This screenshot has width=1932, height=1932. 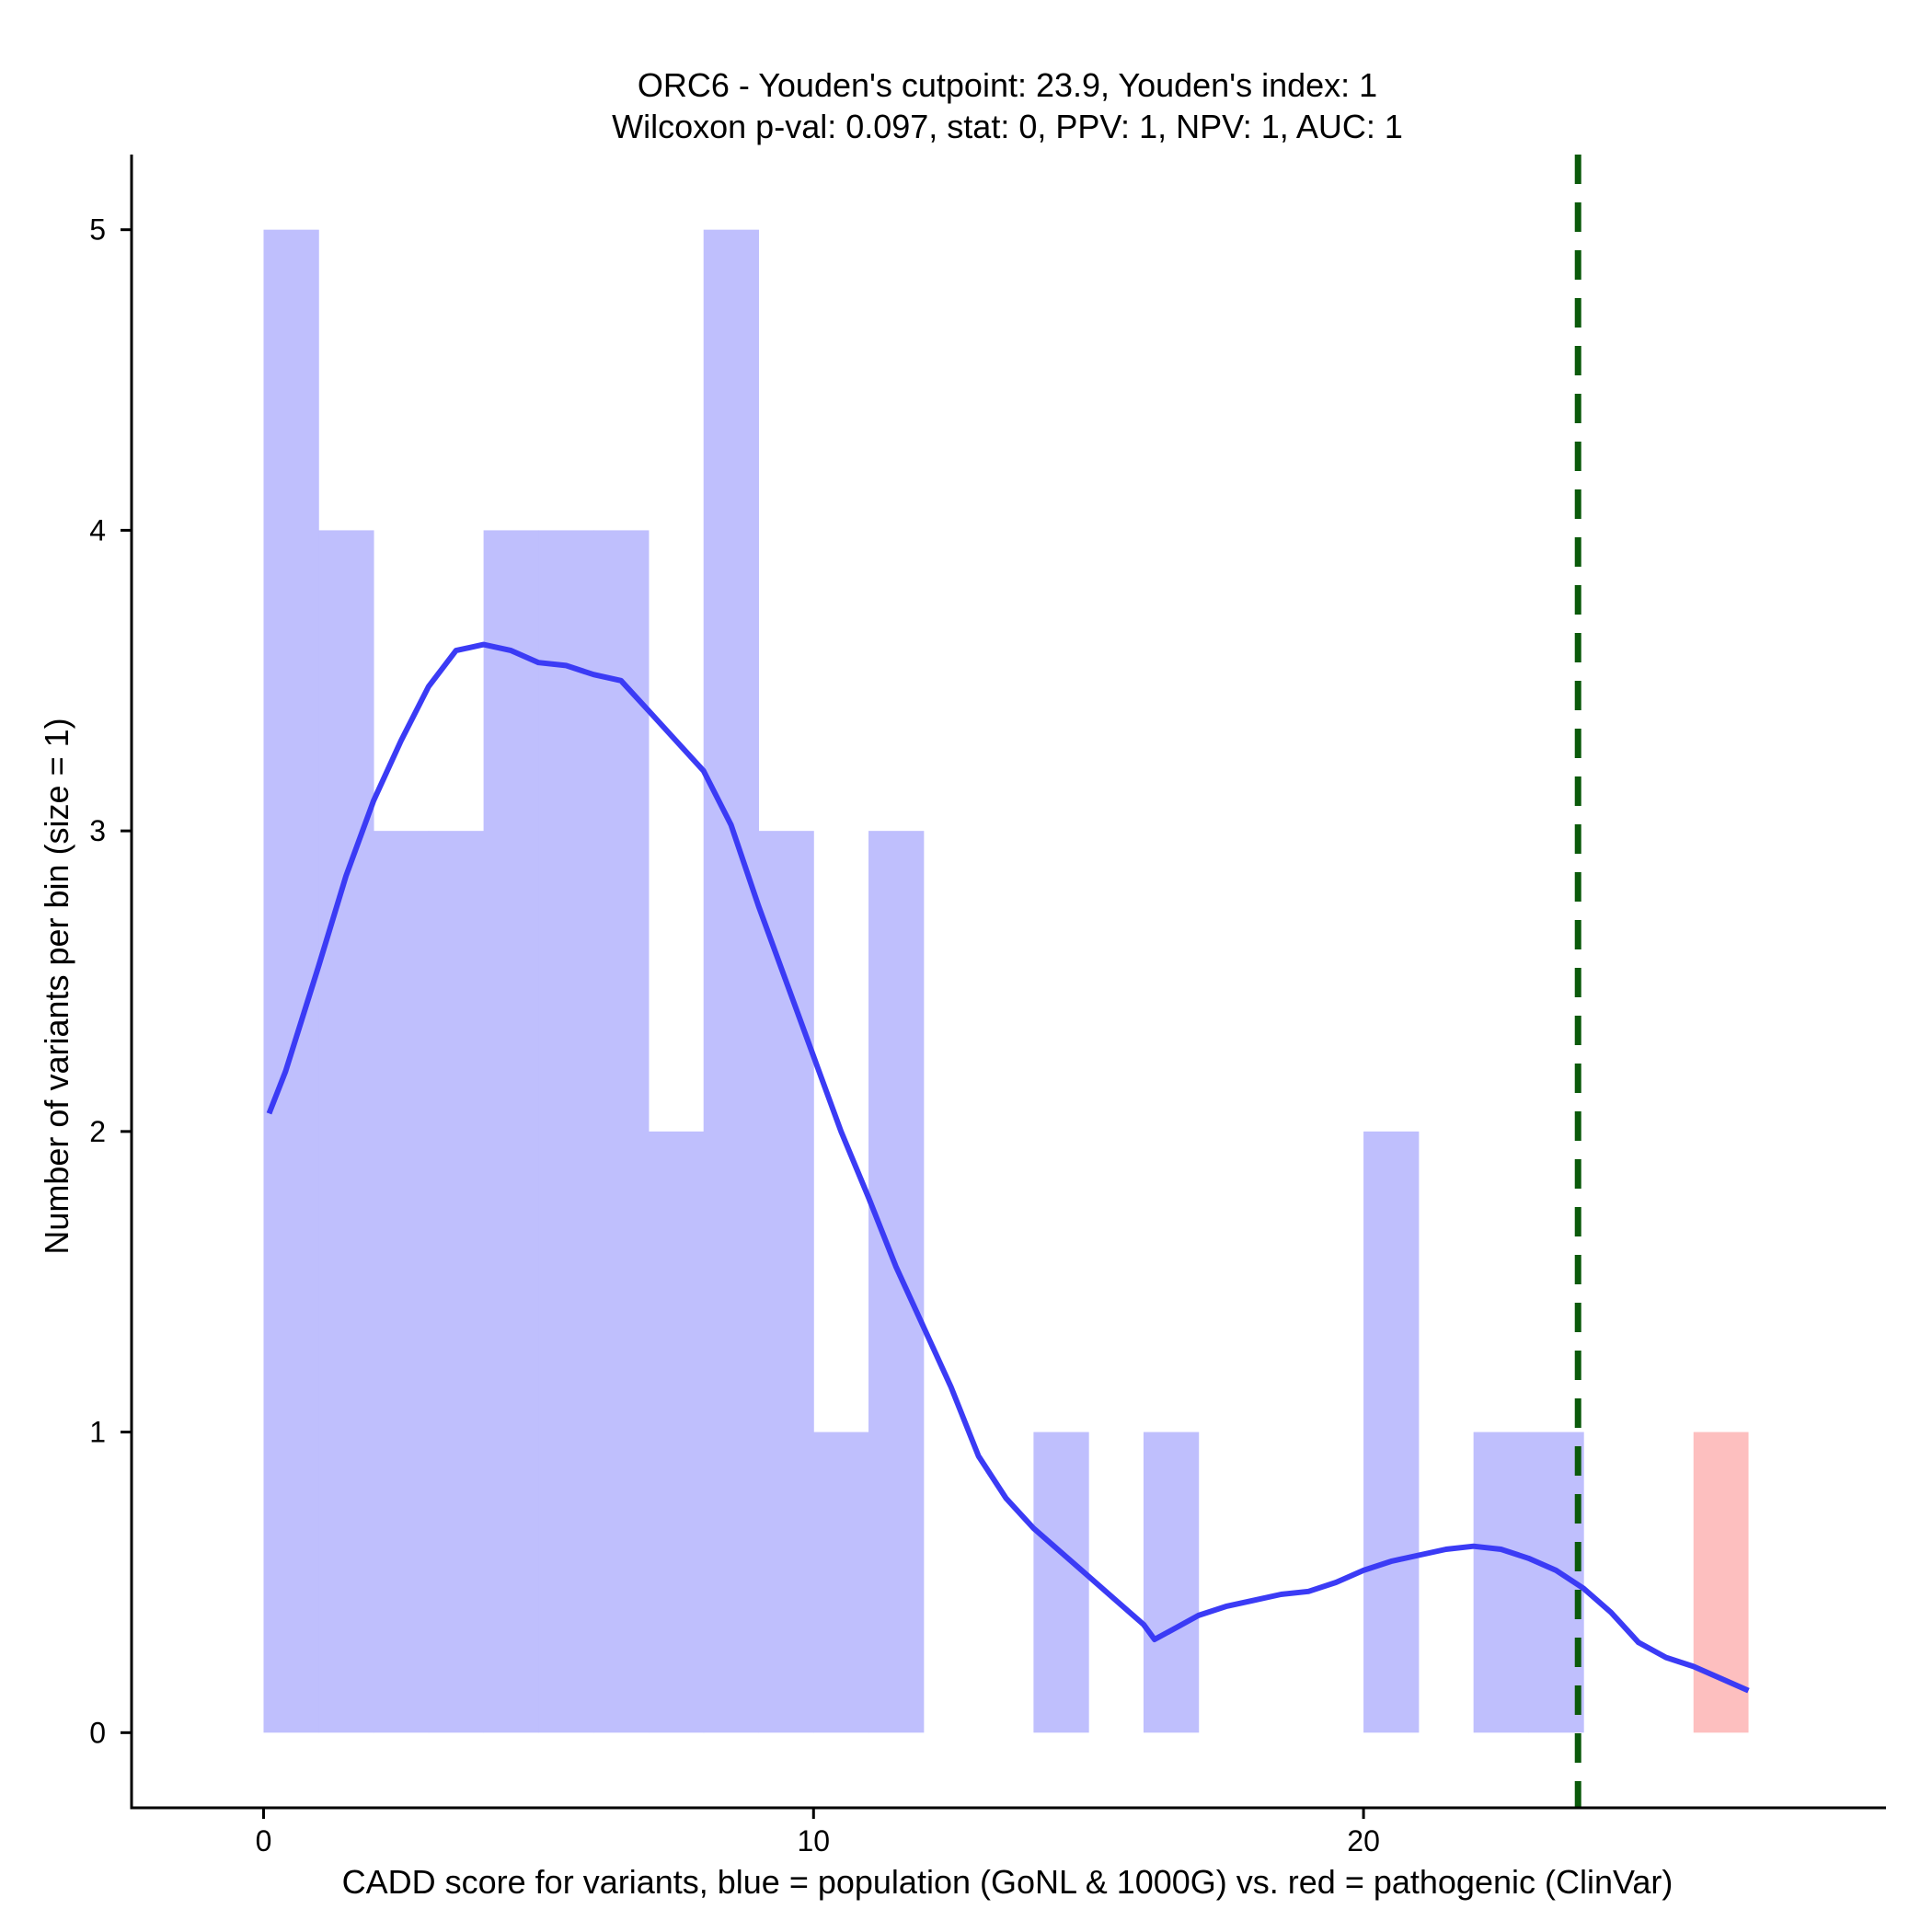 I want to click on y-tick-label: 2, so click(x=97, y=1131).